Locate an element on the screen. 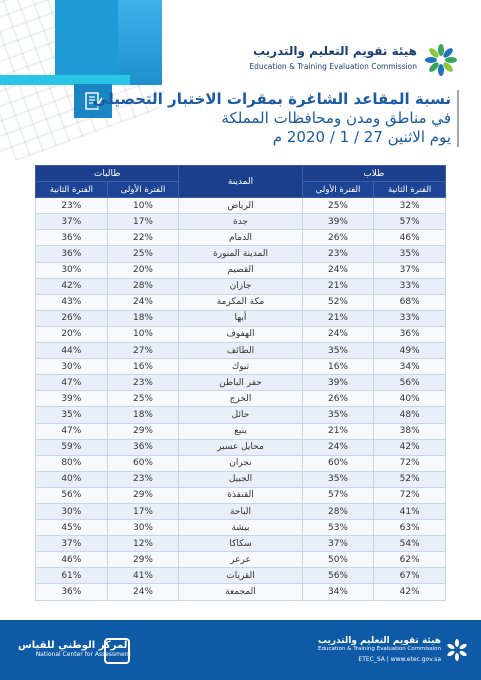 This screenshot has width=481, height=680. male-period1-cell: 60% is located at coordinates (338, 463).